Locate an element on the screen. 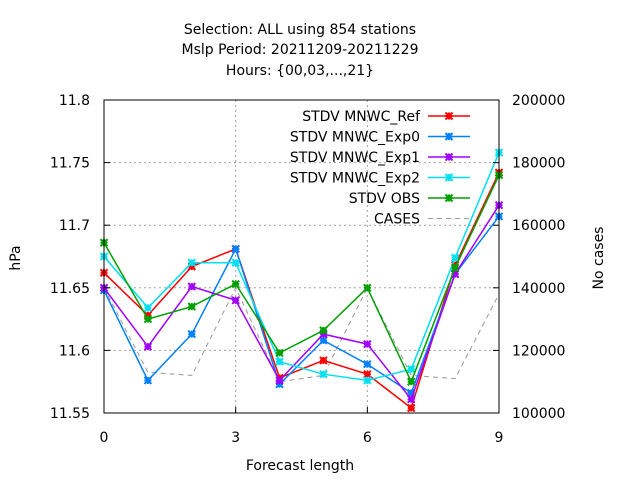 The image size is (640, 480). y2-tick-label-4: 180000 is located at coordinates (538, 164).